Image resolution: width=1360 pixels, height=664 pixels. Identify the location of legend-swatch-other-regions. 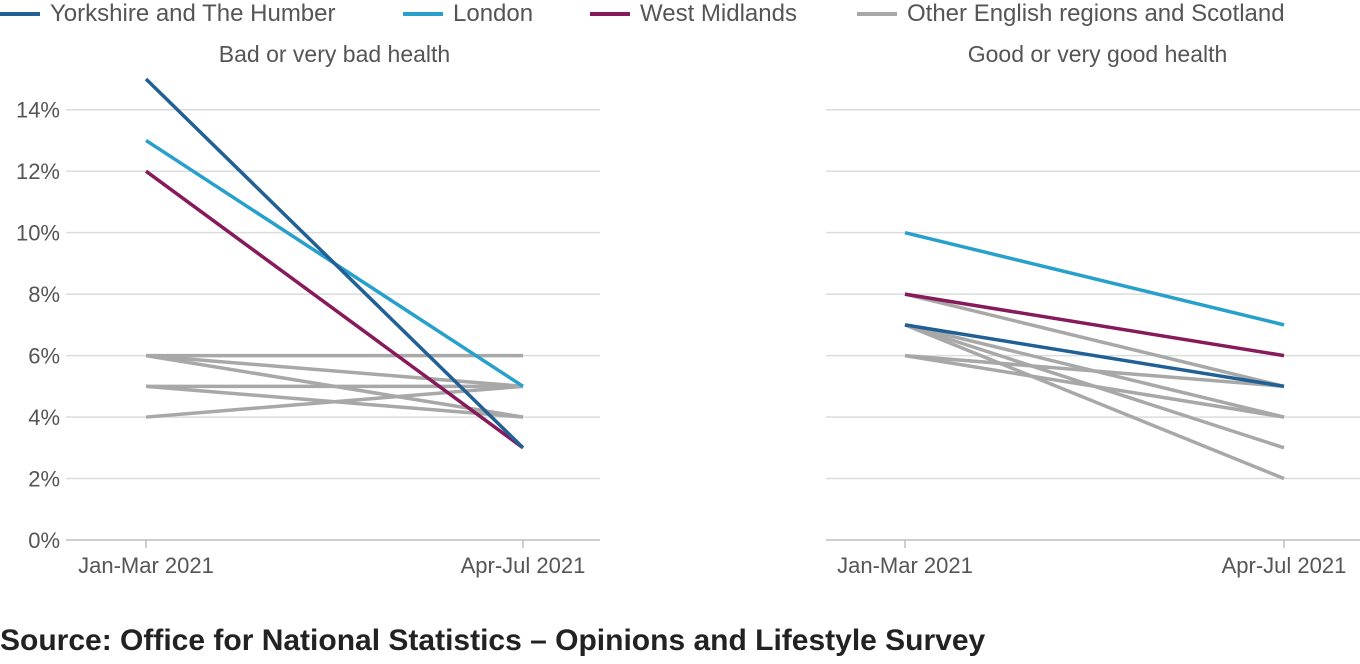
(877, 14).